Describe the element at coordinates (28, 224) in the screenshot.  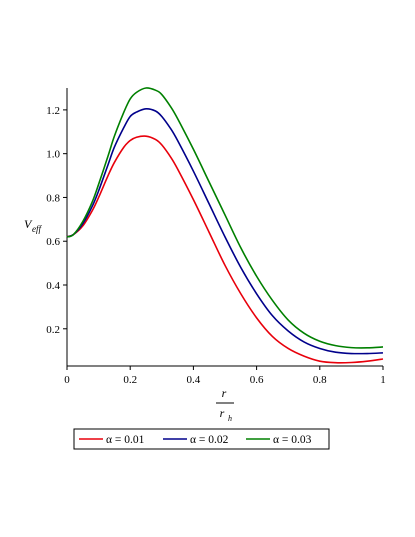
I see `y-axis-label-main: V` at that location.